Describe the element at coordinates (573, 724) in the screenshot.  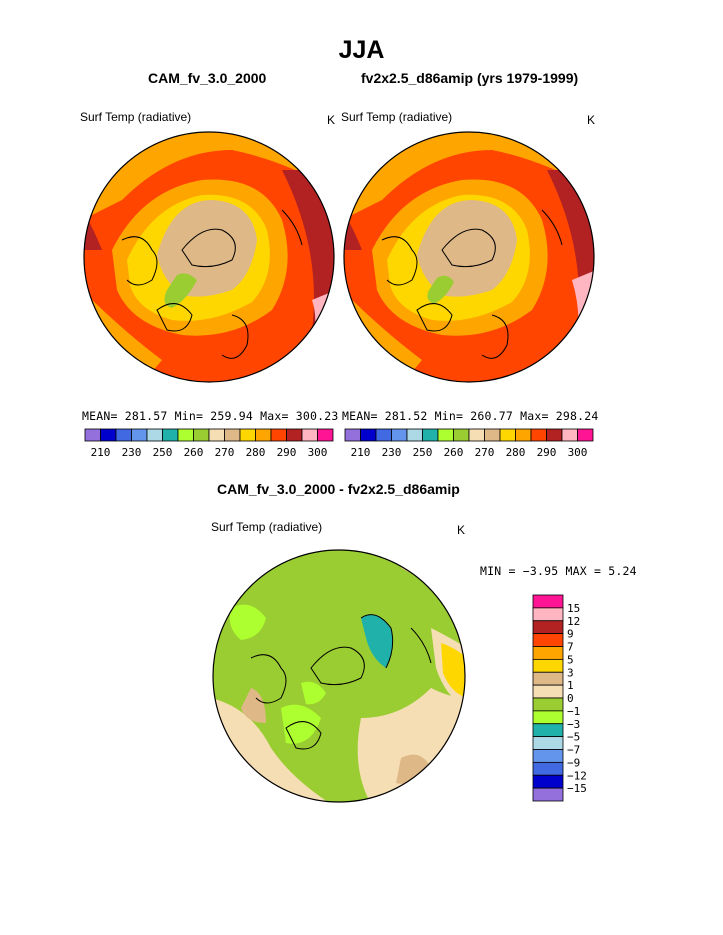
I see `colorbar-tick-label: −3` at that location.